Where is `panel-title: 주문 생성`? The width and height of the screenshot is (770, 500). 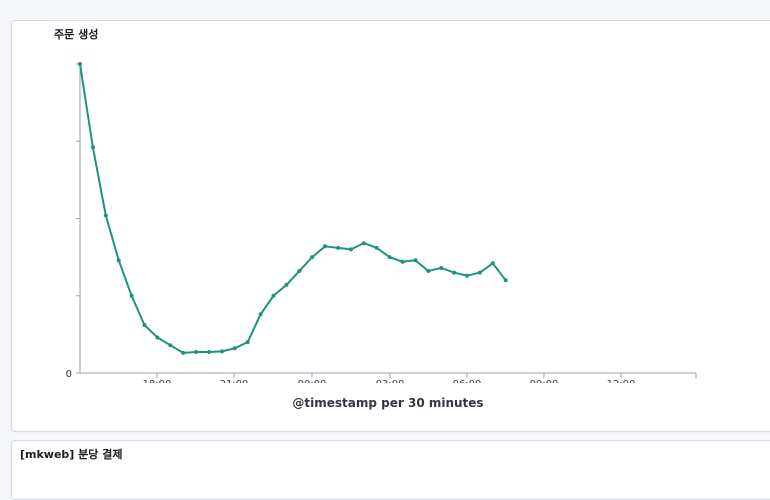 panel-title: 주문 생성 is located at coordinates (76, 34).